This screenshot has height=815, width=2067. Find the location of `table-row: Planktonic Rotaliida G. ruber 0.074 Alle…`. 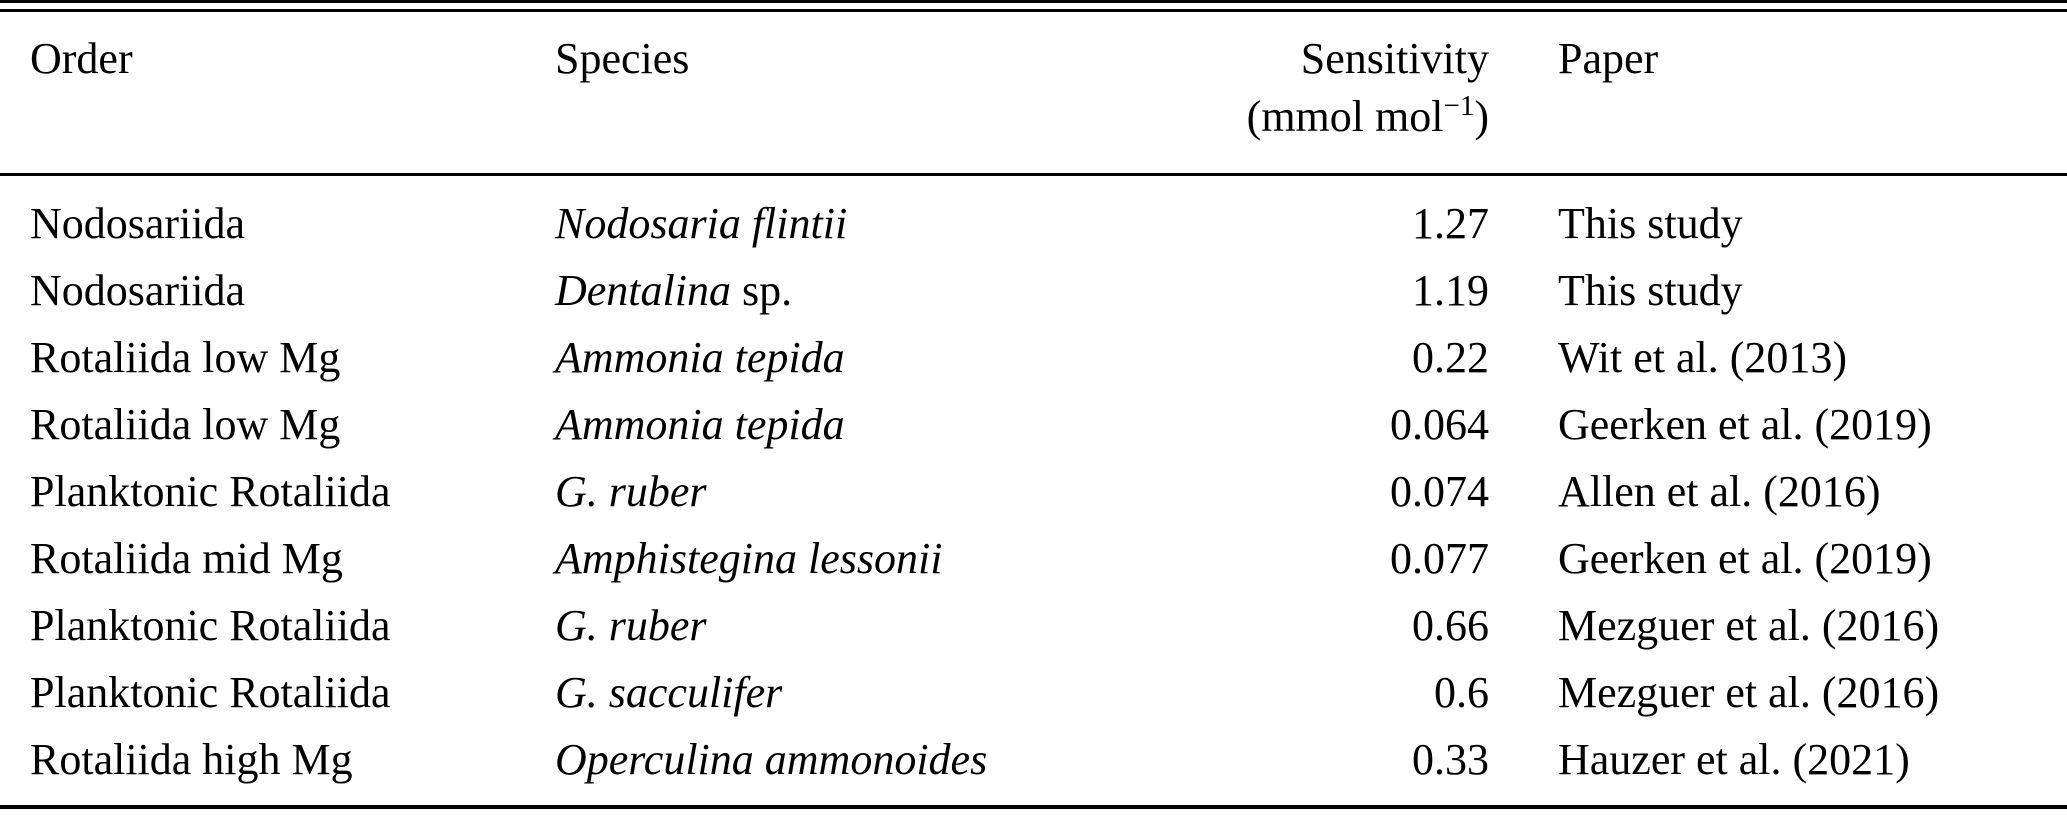

table-row: Planktonic Rotaliida G. ruber 0.074 Alle… is located at coordinates (1033, 491).